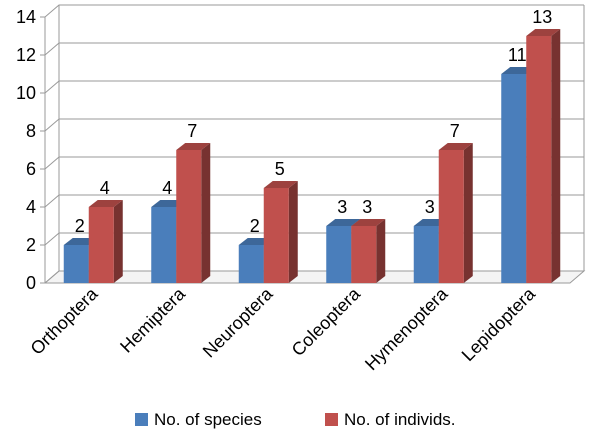  I want to click on data-label-no-of-individs-hemiptera: 7, so click(192, 131).